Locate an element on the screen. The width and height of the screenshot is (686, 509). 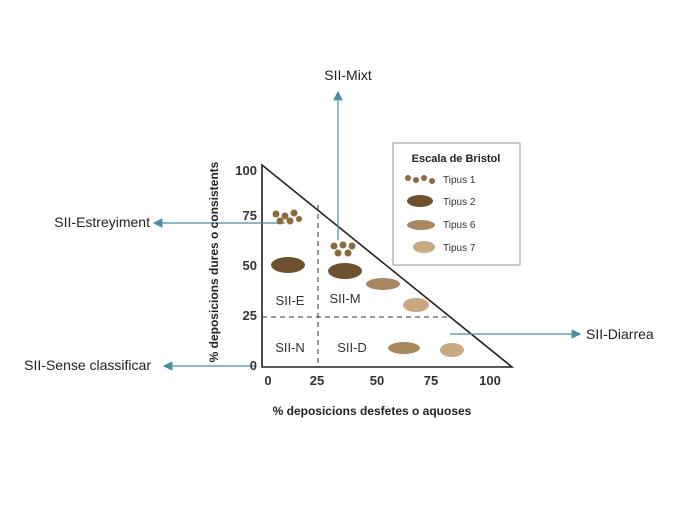
region-label: SII-N is located at coordinates (290, 347).